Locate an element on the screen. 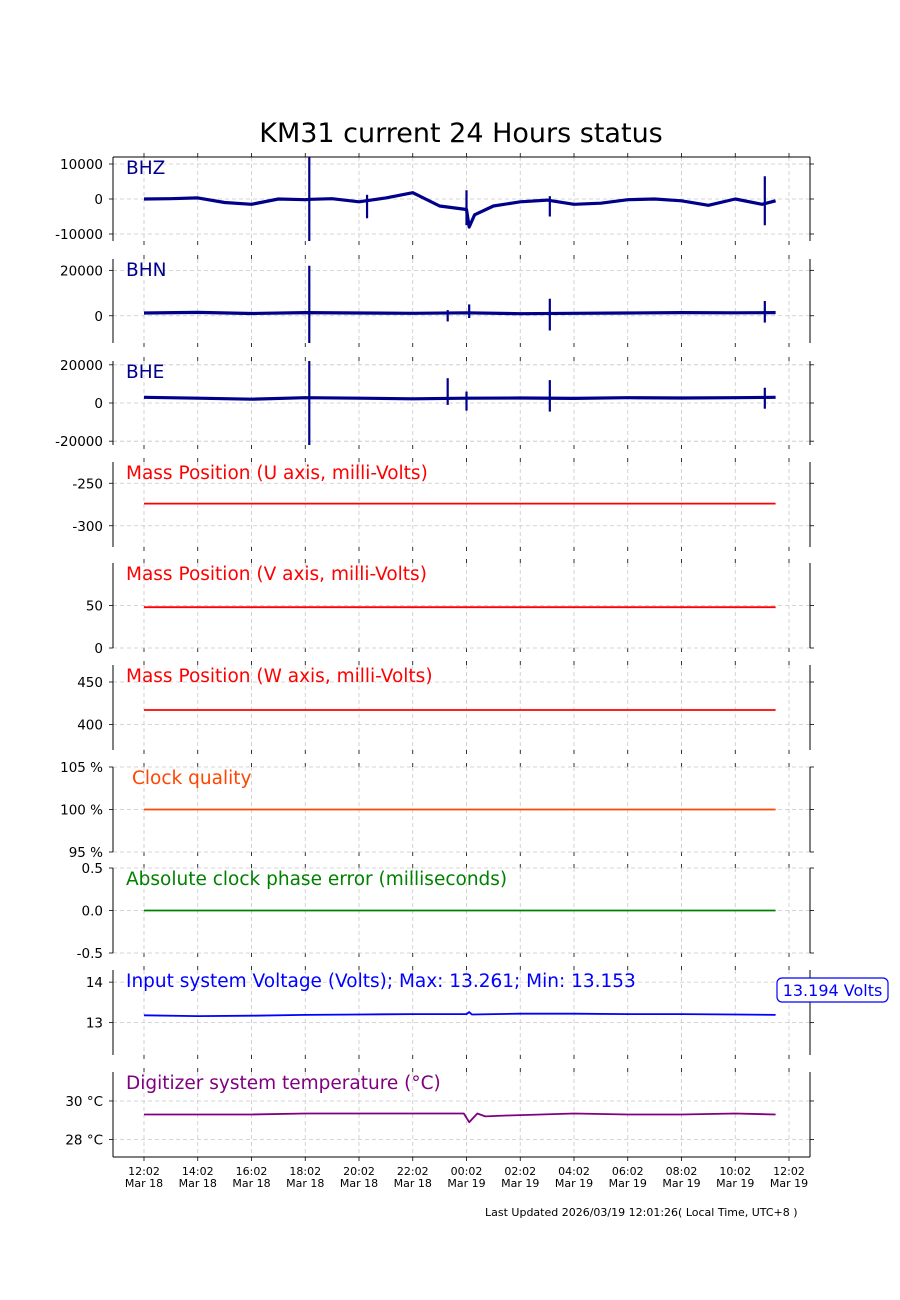  y-tick-label: 400 is located at coordinates (90, 726).